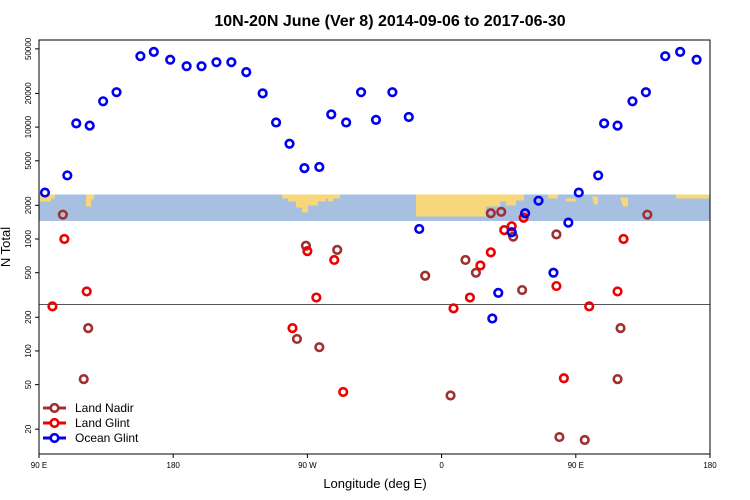 This screenshot has height=500, width=750. What do you see at coordinates (28, 317) in the screenshot?
I see `y-tick-label: 200` at bounding box center [28, 317].